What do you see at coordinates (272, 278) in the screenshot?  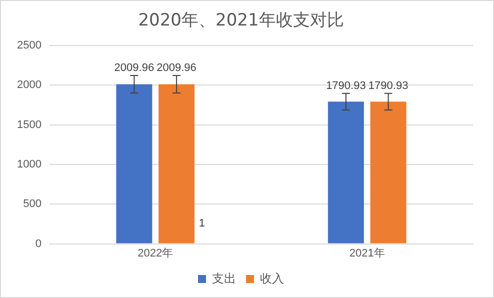 I see `legend-label: 收入` at bounding box center [272, 278].